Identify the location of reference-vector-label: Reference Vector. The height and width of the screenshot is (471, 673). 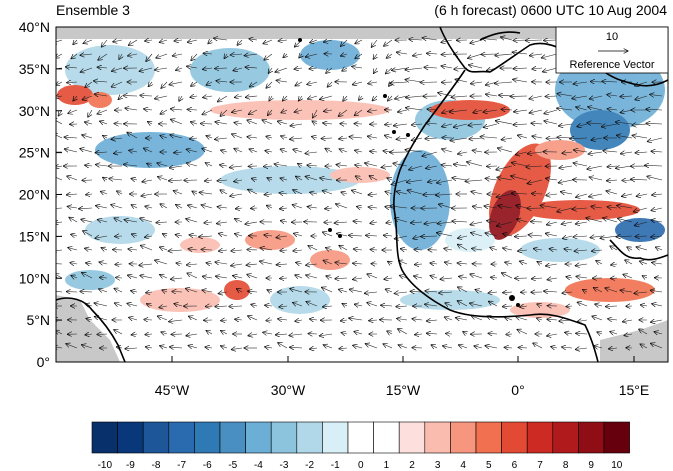
(612, 65).